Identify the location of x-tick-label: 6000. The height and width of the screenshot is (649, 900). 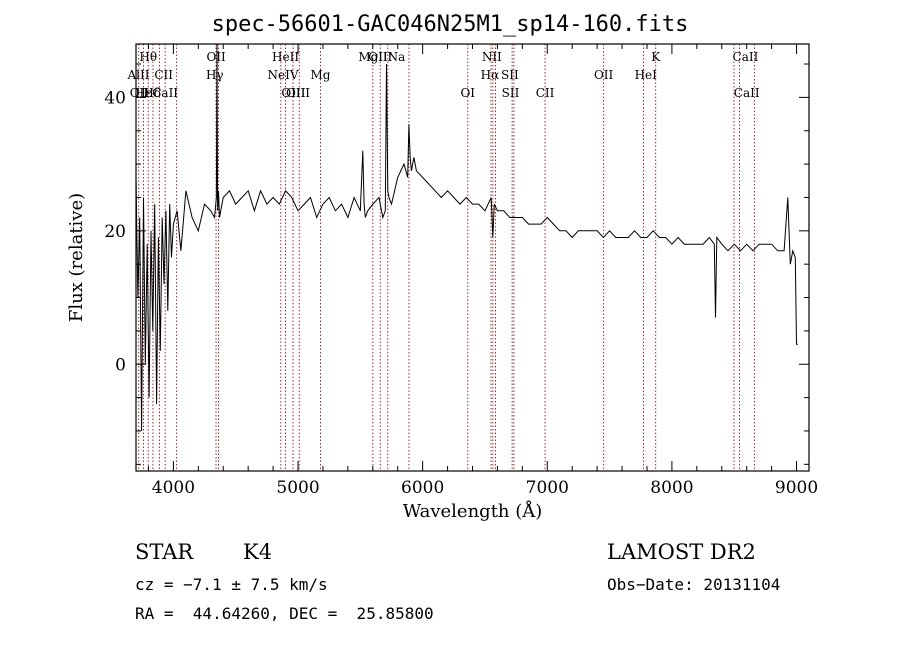
(422, 488).